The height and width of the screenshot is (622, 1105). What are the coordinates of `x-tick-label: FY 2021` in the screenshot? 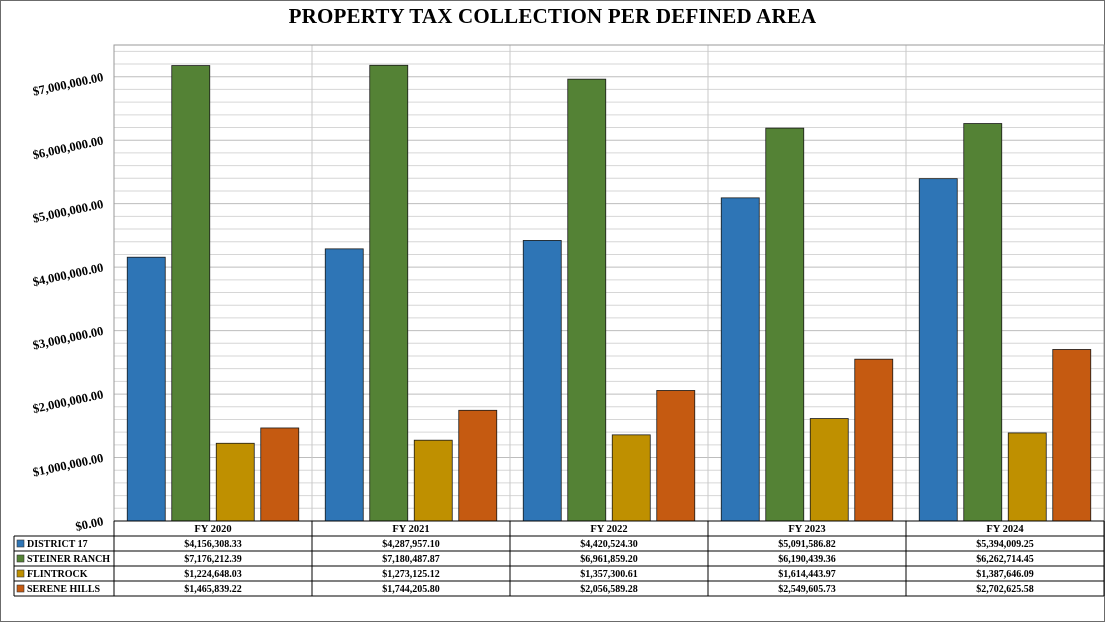 It's located at (410, 529).